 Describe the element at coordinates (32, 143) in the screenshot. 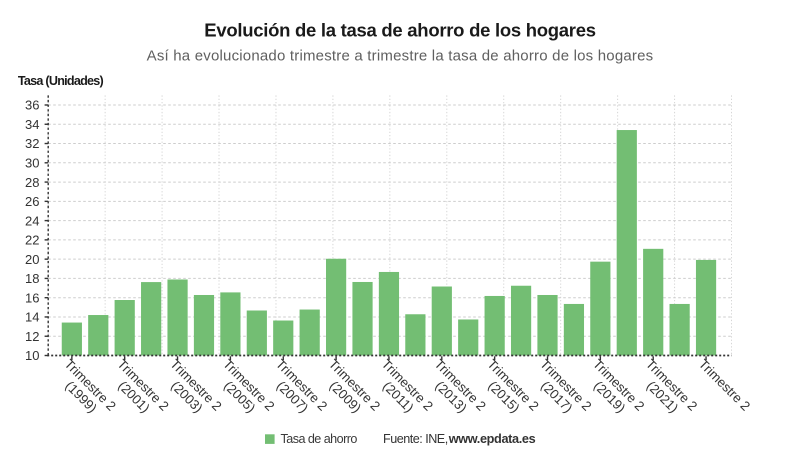

I see `svg-text: 32` at that location.